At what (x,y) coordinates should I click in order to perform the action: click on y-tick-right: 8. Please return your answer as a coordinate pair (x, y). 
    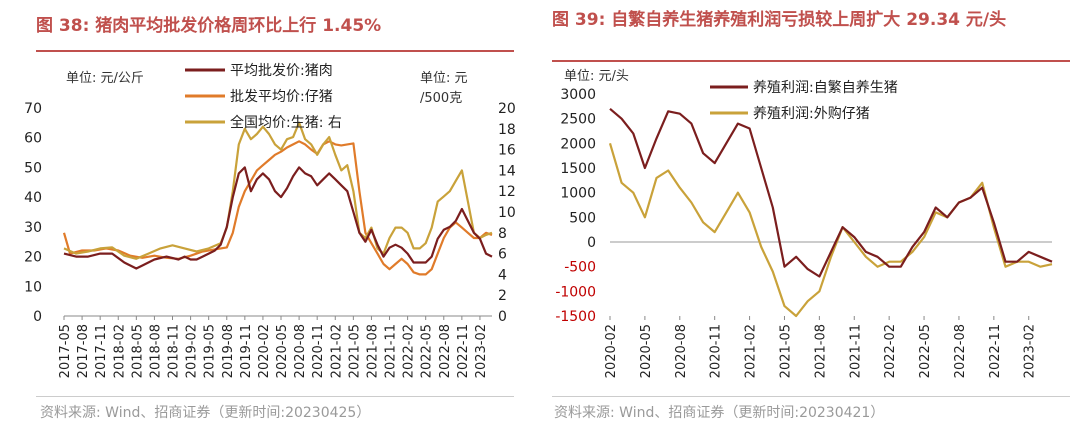
    Looking at the image, I should click on (502, 234).